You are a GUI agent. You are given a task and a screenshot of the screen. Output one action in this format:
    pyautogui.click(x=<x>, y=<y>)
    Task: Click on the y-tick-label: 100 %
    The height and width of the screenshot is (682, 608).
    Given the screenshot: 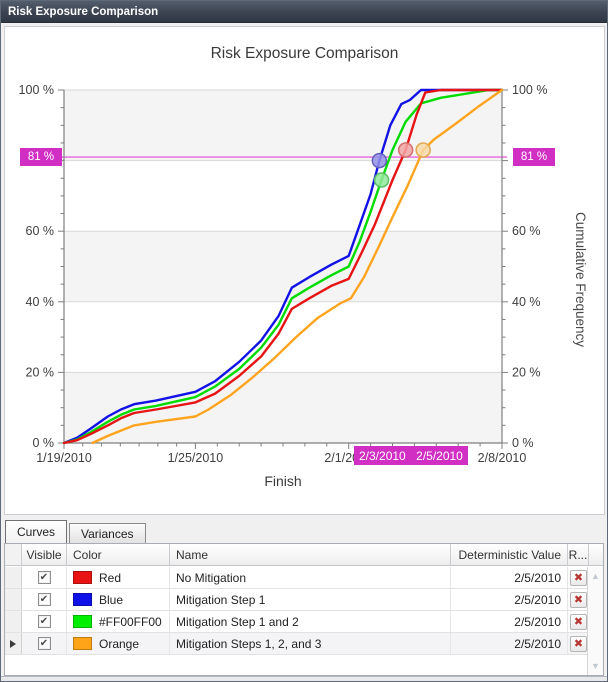 What is the action you would take?
    pyautogui.click(x=36, y=90)
    